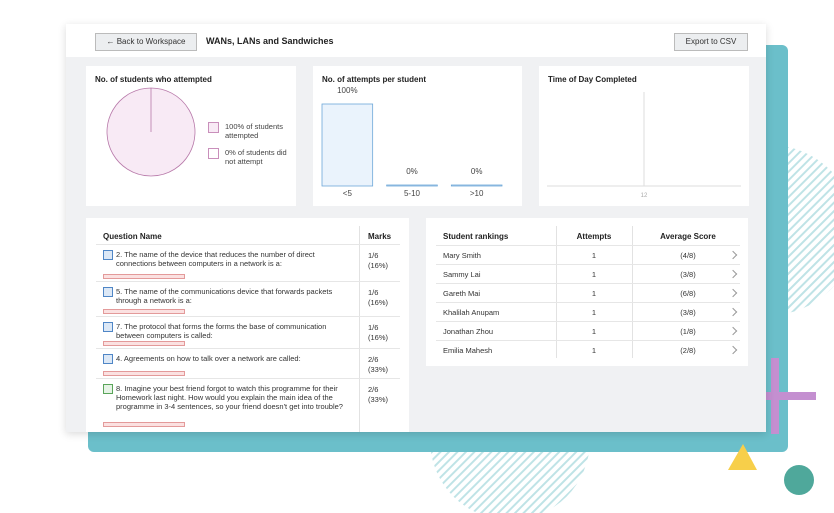 The height and width of the screenshot is (513, 834). I want to click on pie-chart, so click(151, 132).